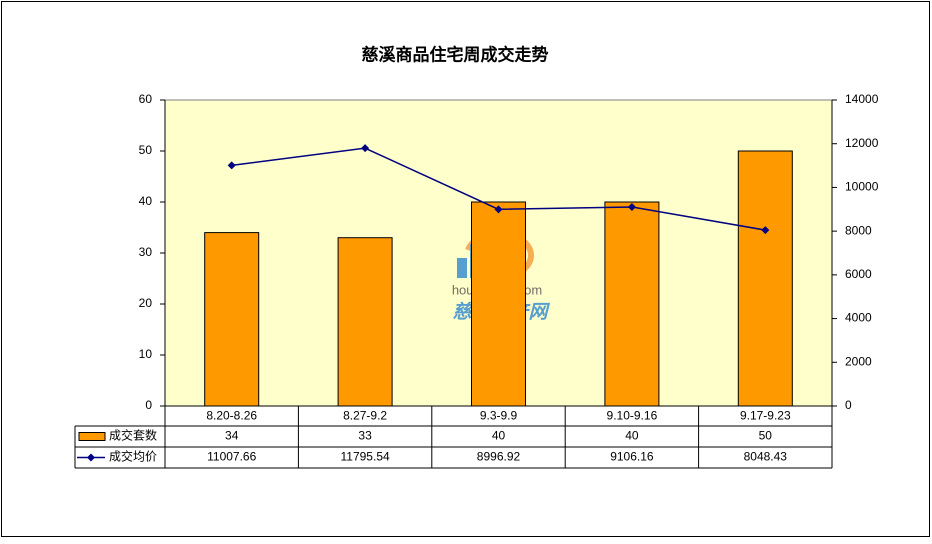 The height and width of the screenshot is (544, 932). I want to click on y2-tick-label: 4000, so click(858, 318).